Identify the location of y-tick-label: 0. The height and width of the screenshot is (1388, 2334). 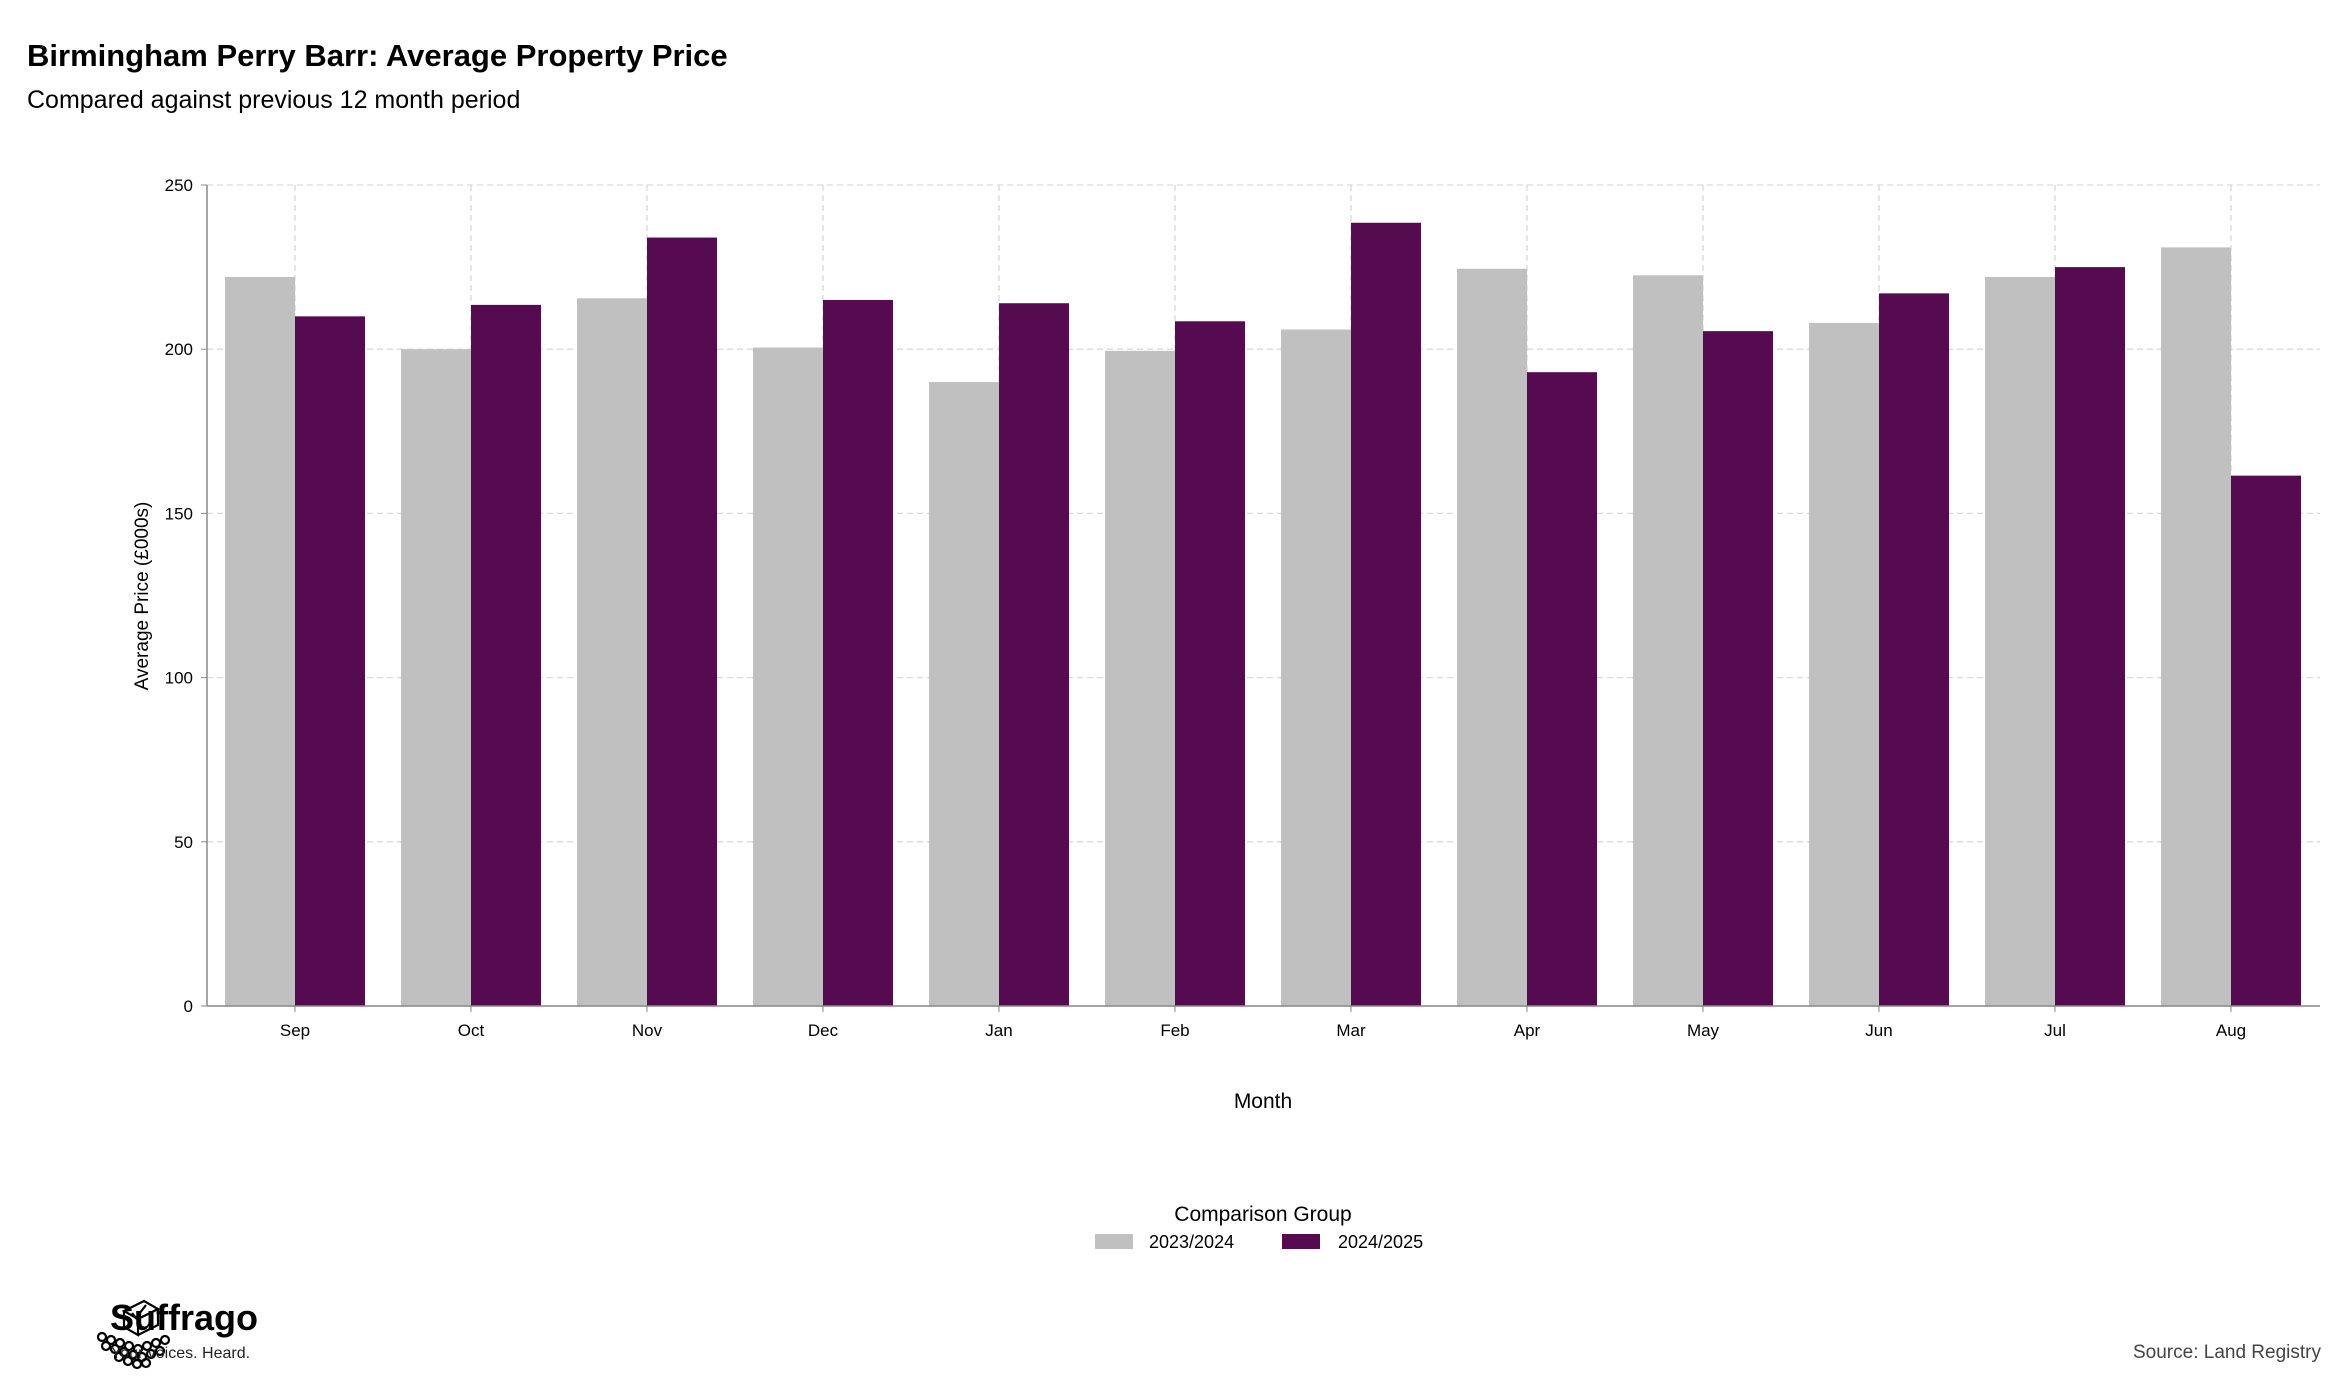
(188, 1006).